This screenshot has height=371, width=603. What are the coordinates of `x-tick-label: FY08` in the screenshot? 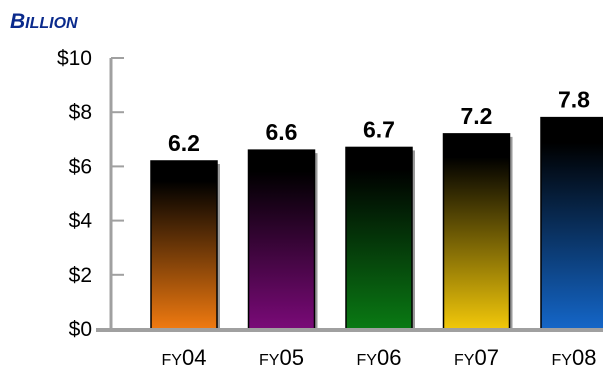 It's located at (574, 357).